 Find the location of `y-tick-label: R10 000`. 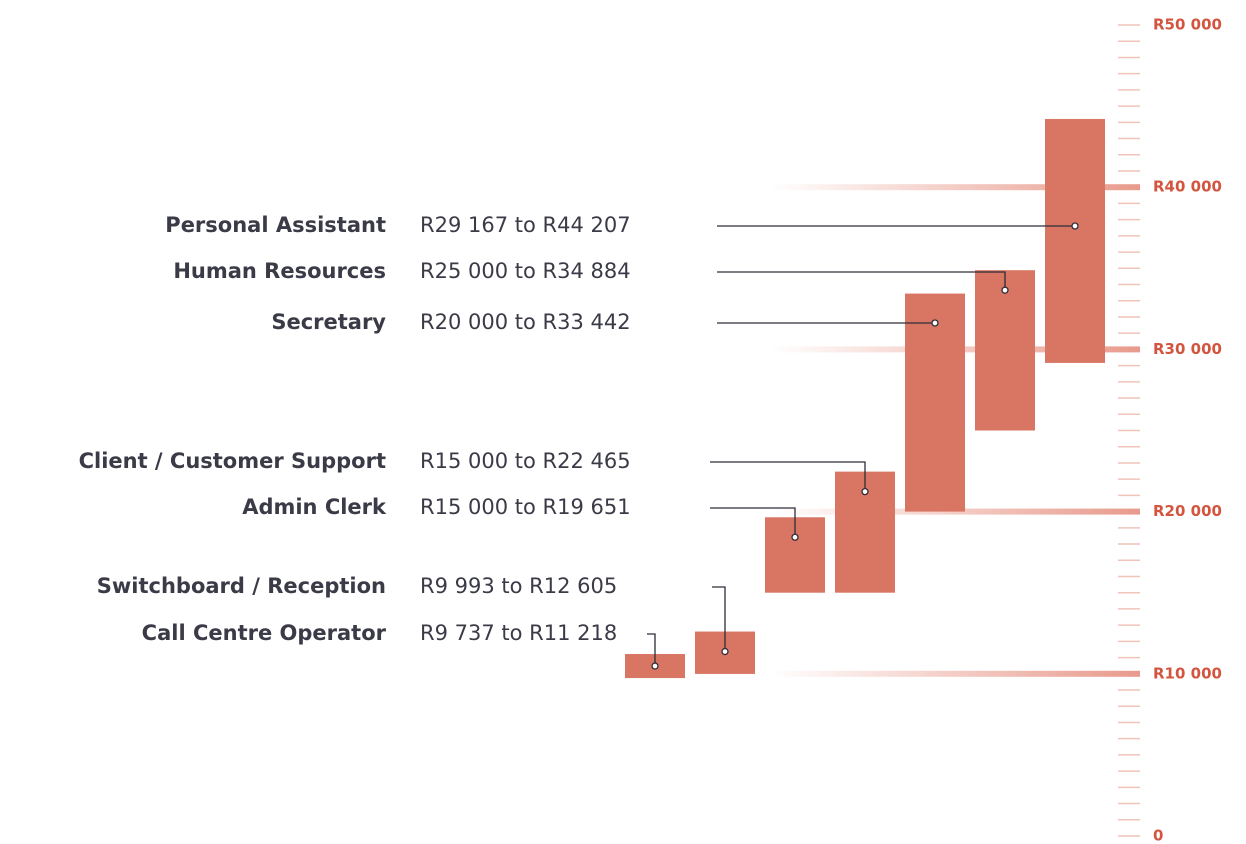

y-tick-label: R10 000 is located at coordinates (1187, 673).